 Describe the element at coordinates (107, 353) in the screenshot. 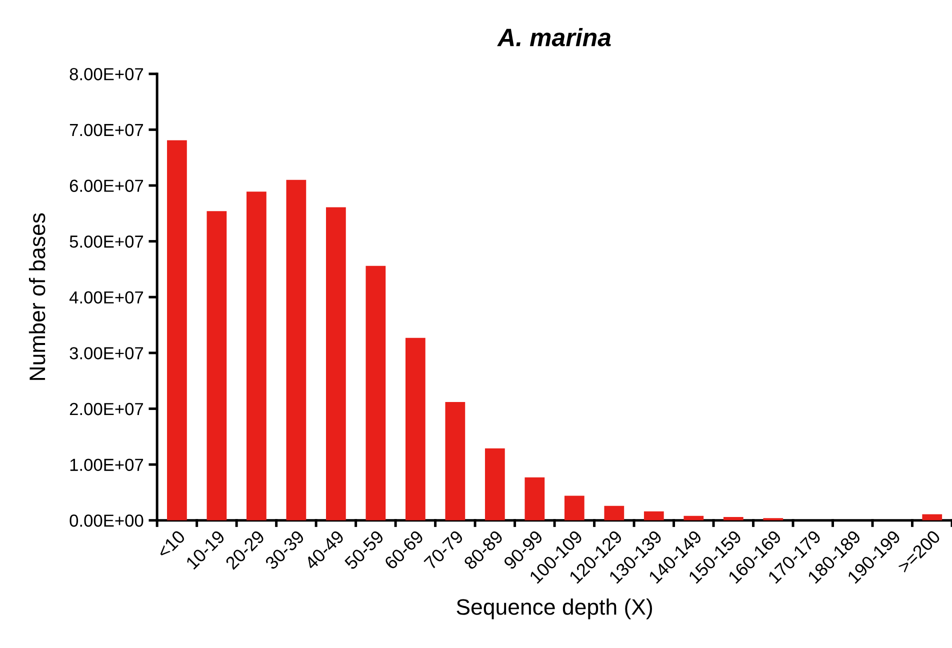

I see `y-tick-label: 3.00E+07` at that location.